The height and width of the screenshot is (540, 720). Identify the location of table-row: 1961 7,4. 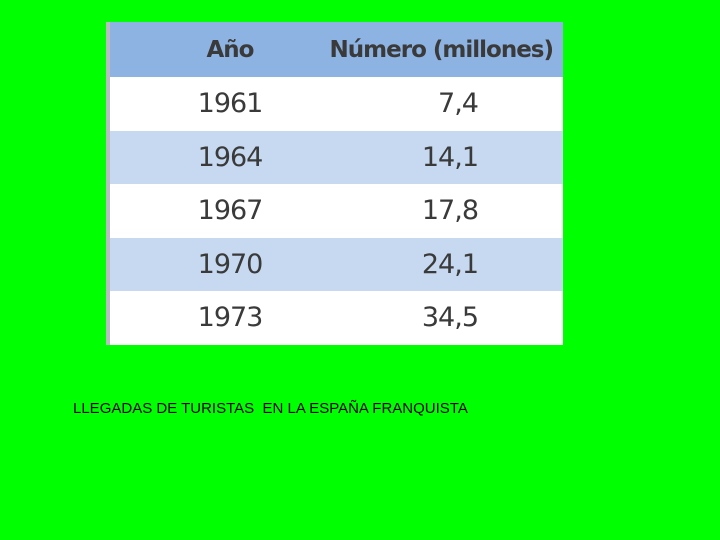
(336, 104).